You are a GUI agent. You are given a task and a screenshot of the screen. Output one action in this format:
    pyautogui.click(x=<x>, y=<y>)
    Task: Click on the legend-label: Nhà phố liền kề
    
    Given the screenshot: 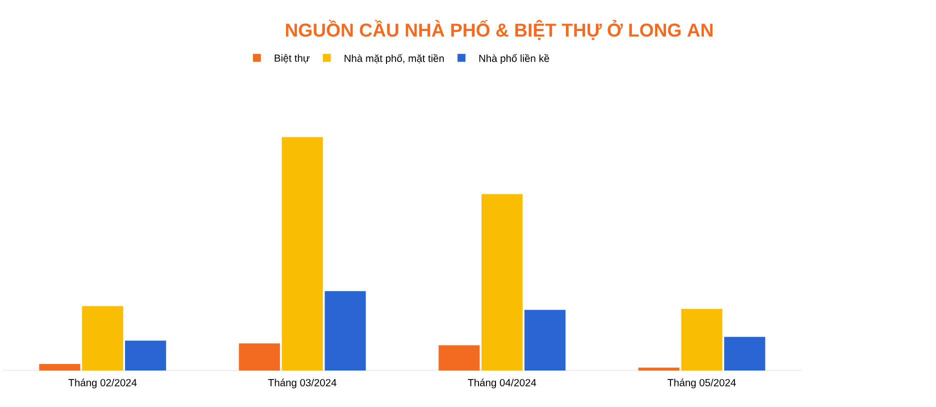 What is the action you would take?
    pyautogui.click(x=514, y=59)
    